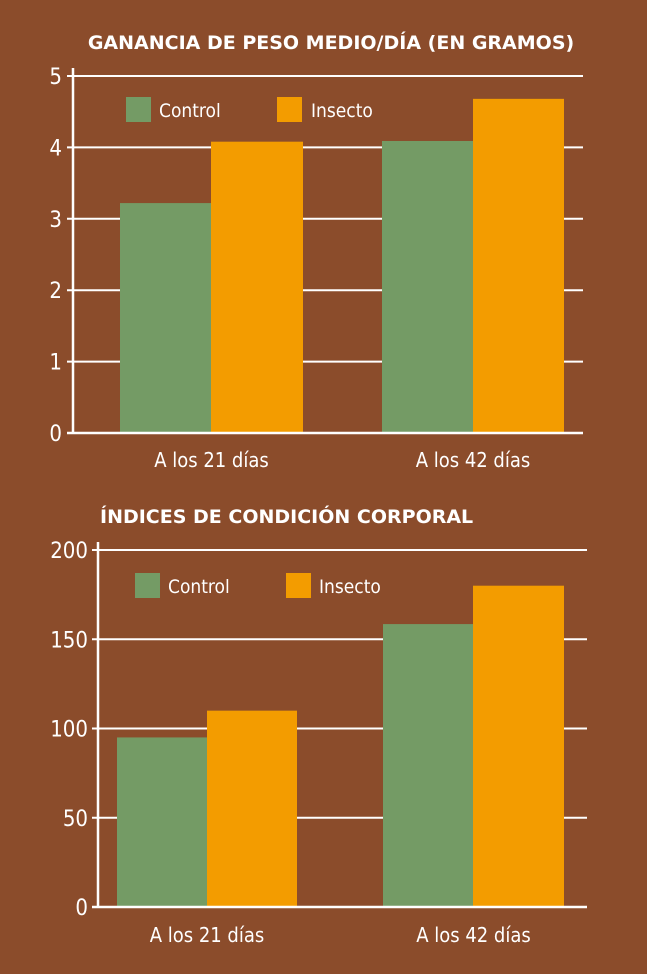  What do you see at coordinates (69, 640) in the screenshot?
I see `y-tick-label: 150` at bounding box center [69, 640].